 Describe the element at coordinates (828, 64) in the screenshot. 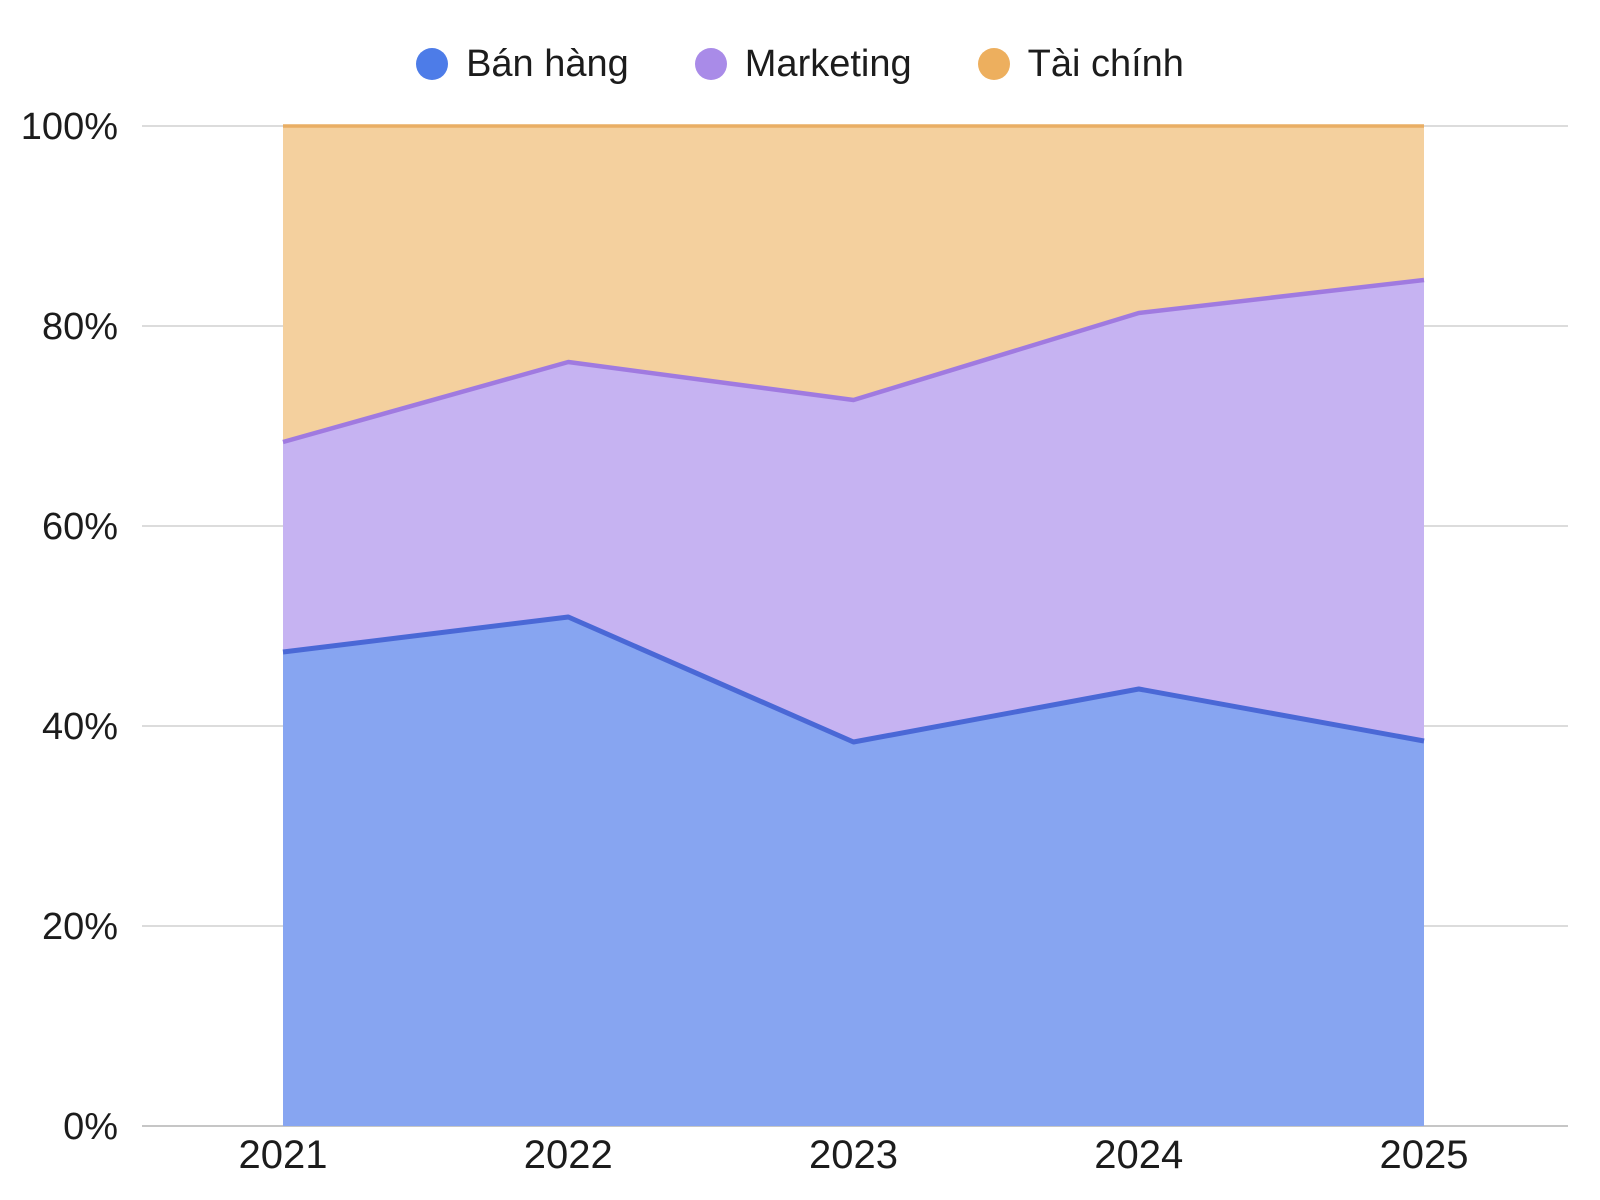

I see `legend-label-marketing: Marketing` at that location.